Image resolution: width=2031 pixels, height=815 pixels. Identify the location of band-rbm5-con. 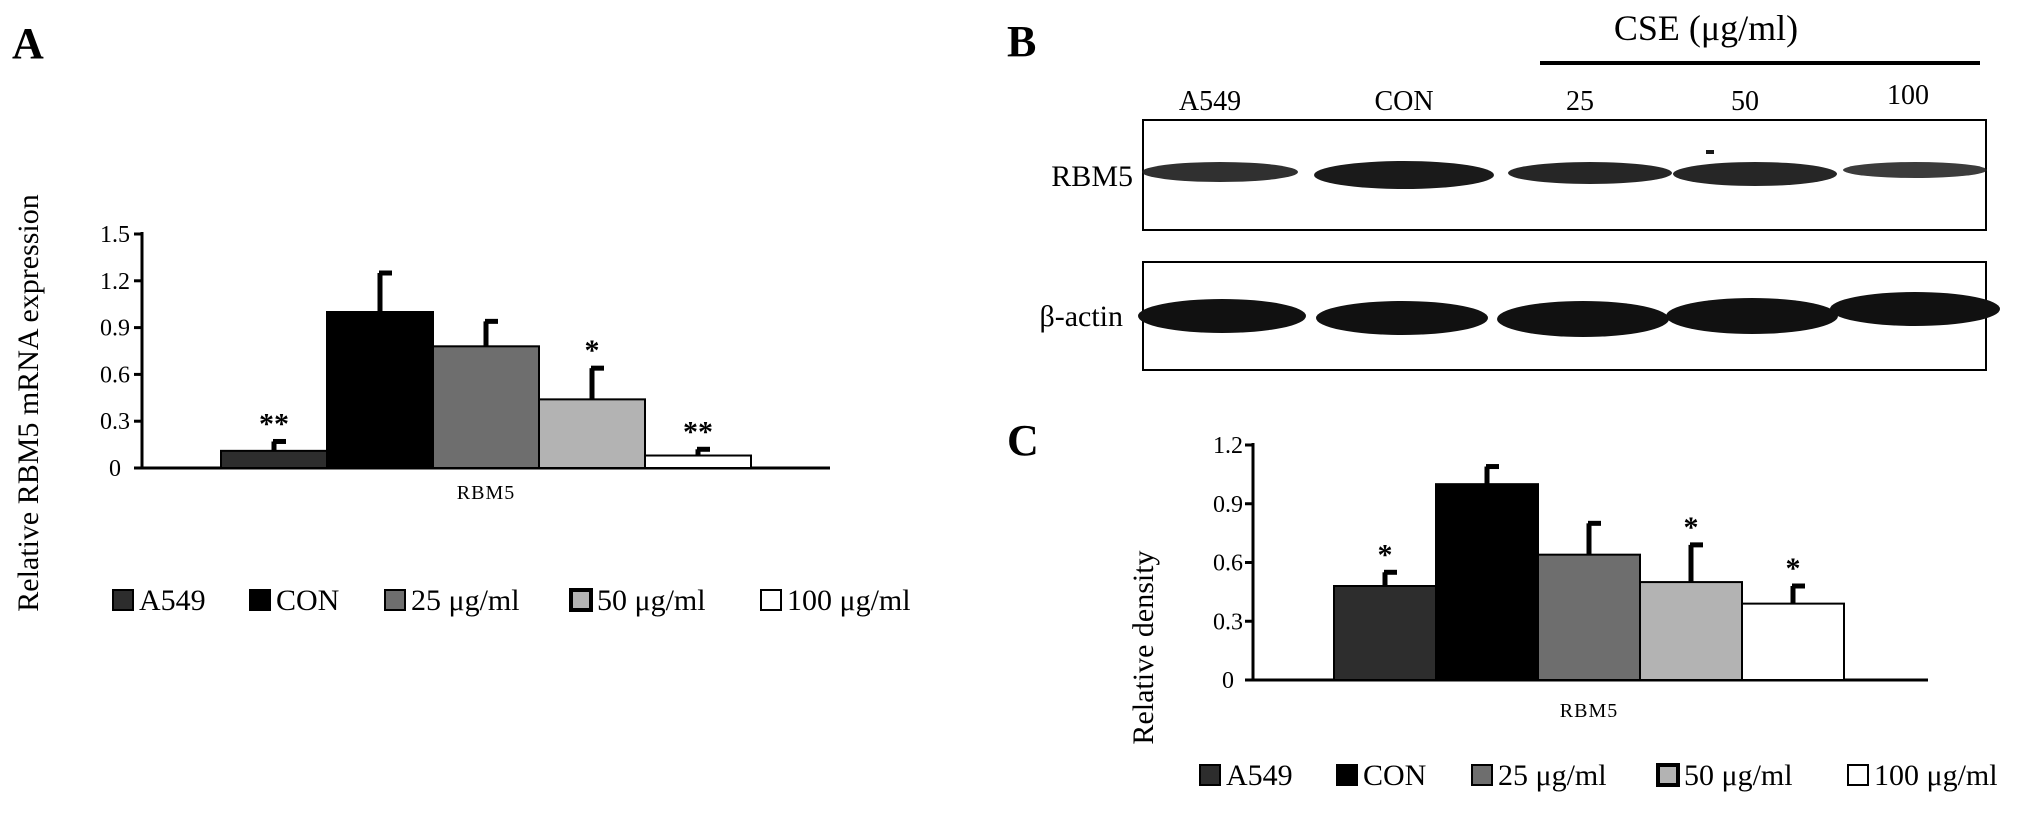
(1404, 175).